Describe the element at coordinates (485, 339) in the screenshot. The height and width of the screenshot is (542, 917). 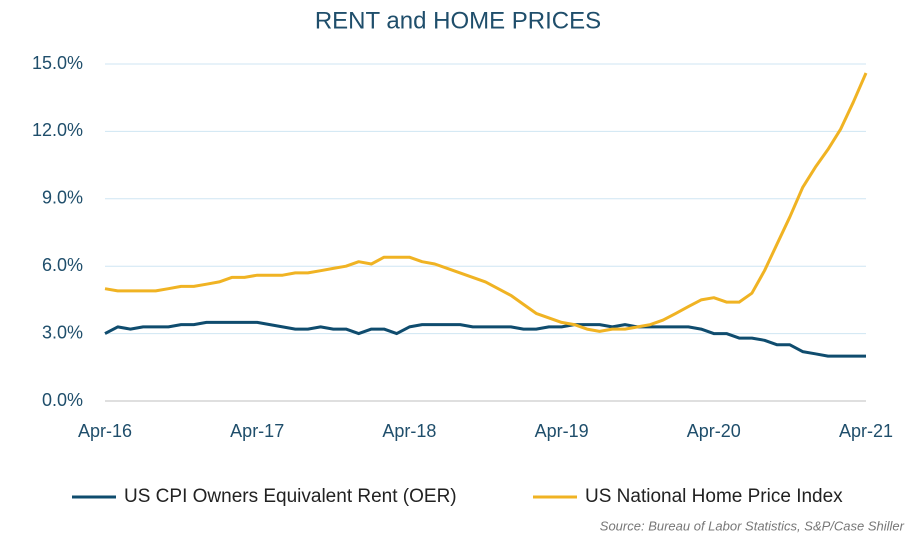
I see `series-line` at that location.